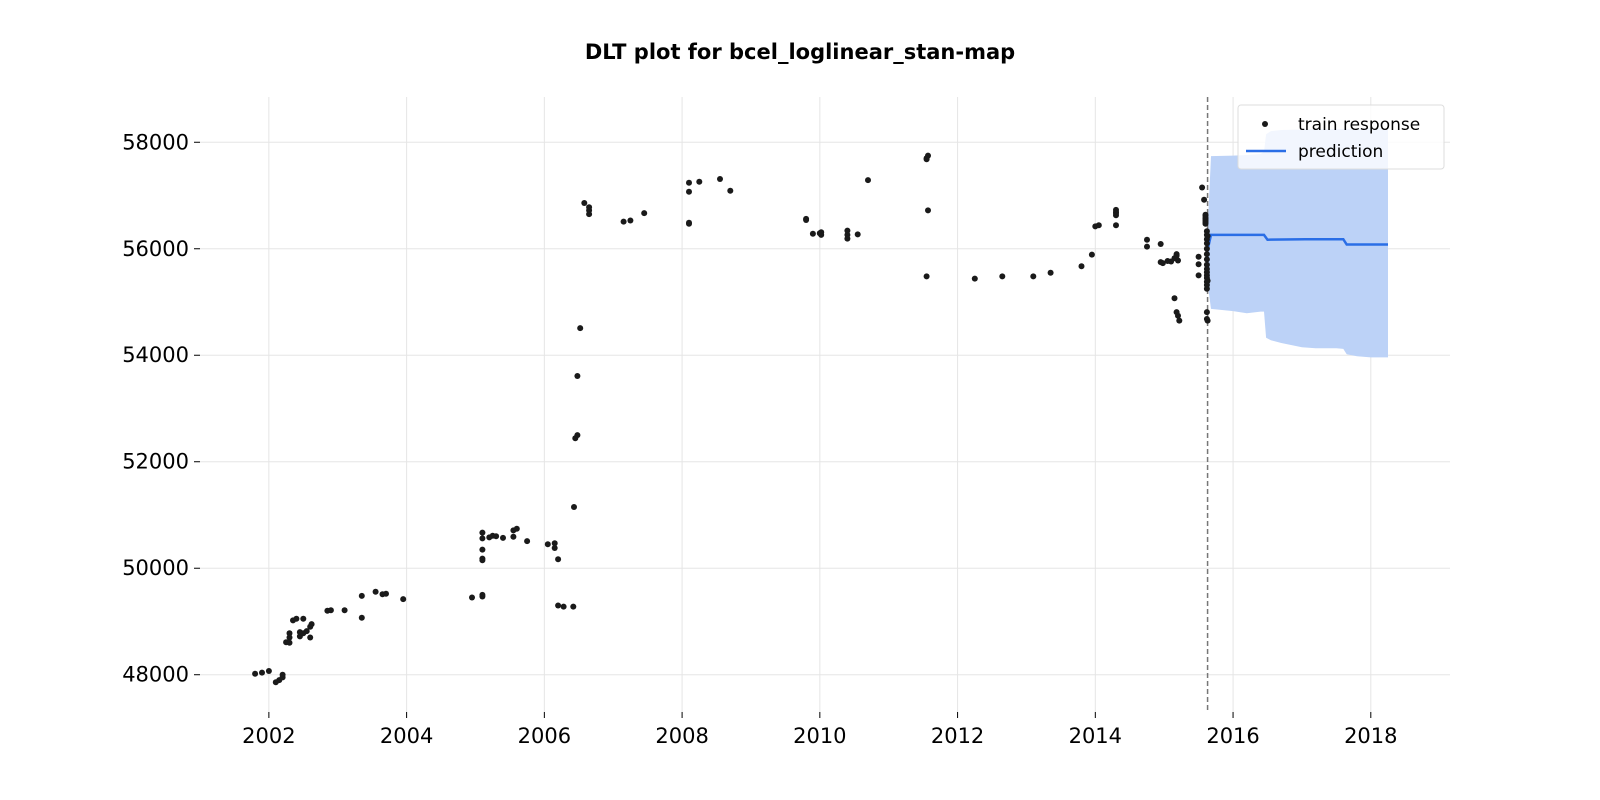 The image size is (1600, 800). Describe the element at coordinates (155, 462) in the screenshot. I see `y-tick-label: 52000` at that location.